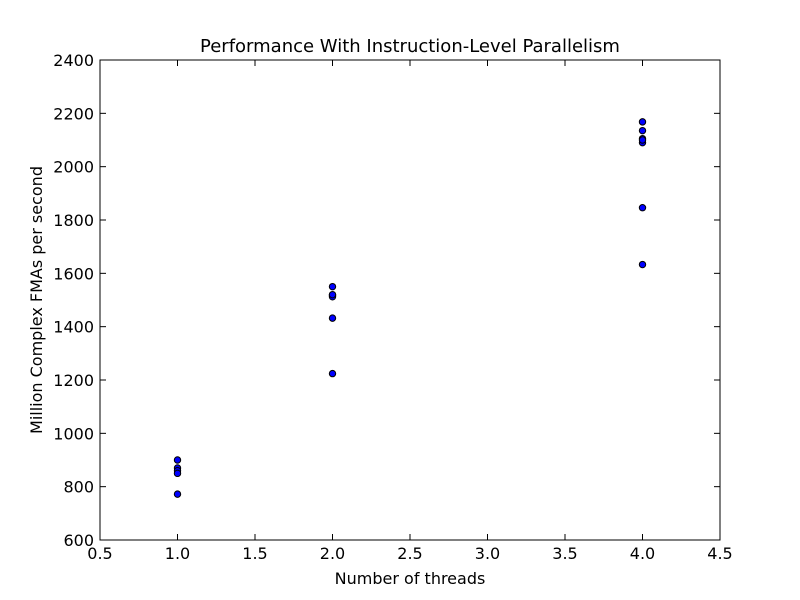 This screenshot has height=600, width=800. I want to click on x-tick-label: 0.5, so click(99, 553).